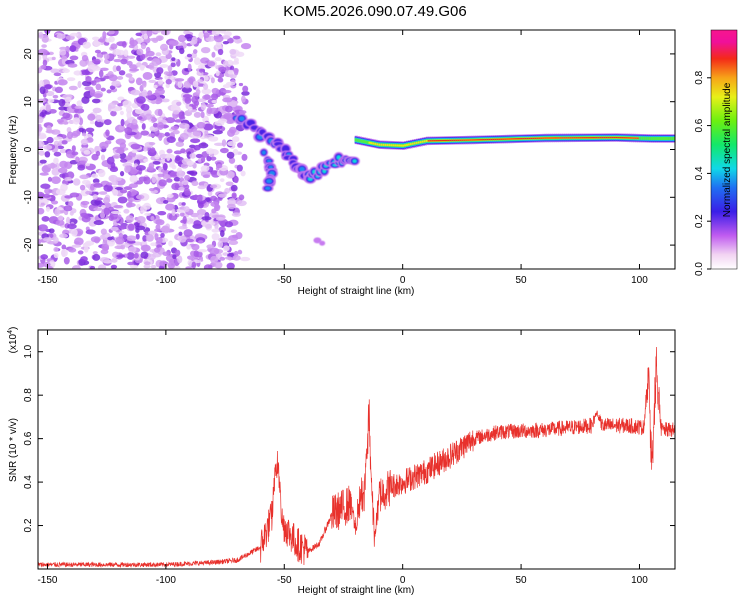 The height and width of the screenshot is (600, 750). I want to click on snr-x-tick-label: -50, so click(284, 580).